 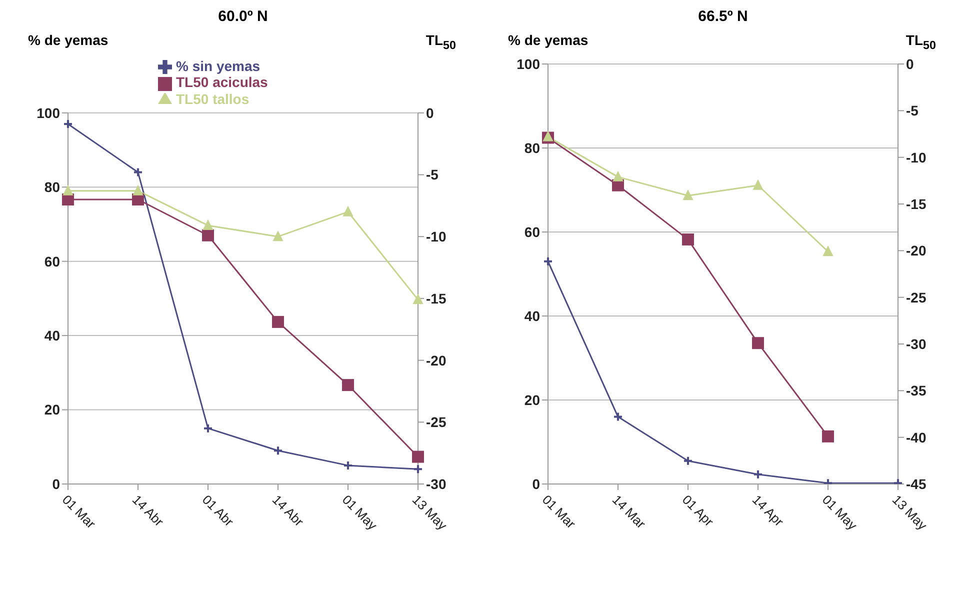 What do you see at coordinates (222, 82) in the screenshot?
I see `legend-label: TL50 aciculas` at bounding box center [222, 82].